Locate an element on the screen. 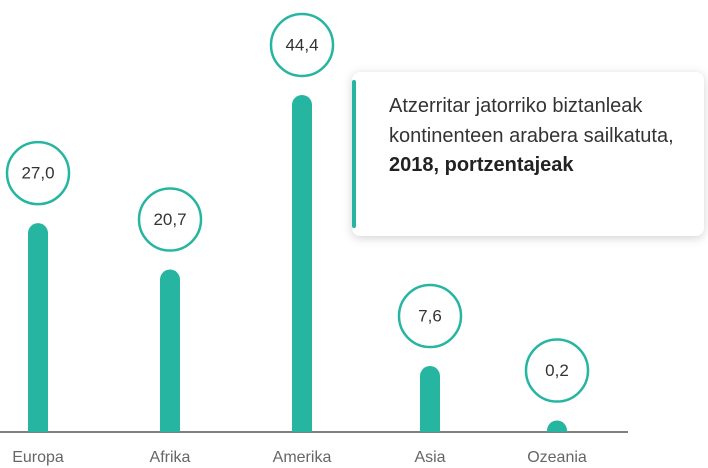  x-tick-label: Afrika is located at coordinates (170, 457).